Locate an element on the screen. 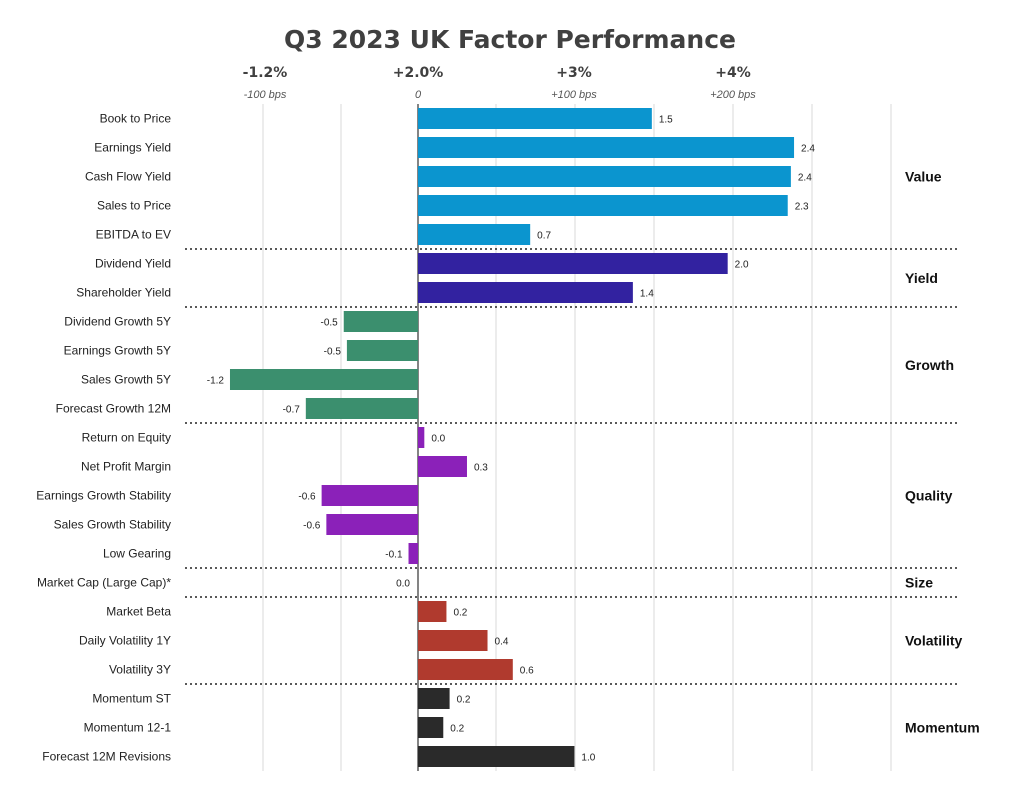 This screenshot has width=1024, height=792. value-label: 0.4 is located at coordinates (502, 642).